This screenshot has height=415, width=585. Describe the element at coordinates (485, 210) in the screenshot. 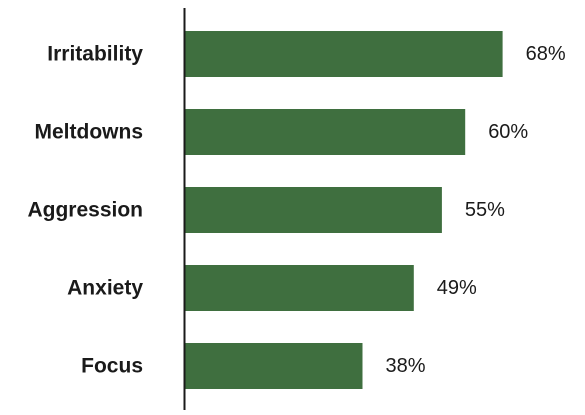

I see `value-label-aggression: 55%` at that location.